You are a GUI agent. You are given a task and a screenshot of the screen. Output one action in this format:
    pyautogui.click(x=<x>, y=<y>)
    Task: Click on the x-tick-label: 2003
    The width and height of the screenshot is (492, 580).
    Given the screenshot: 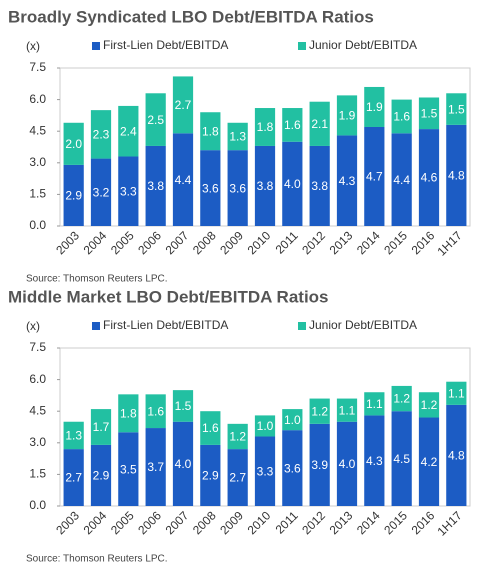 What is the action you would take?
    pyautogui.click(x=67, y=522)
    